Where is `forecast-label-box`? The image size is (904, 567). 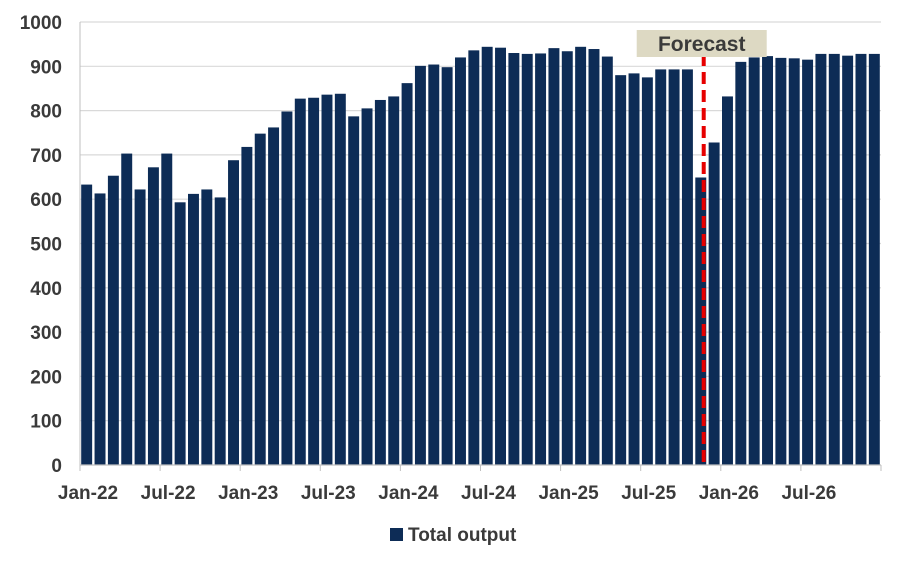 forecast-label-box is located at coordinates (701, 43).